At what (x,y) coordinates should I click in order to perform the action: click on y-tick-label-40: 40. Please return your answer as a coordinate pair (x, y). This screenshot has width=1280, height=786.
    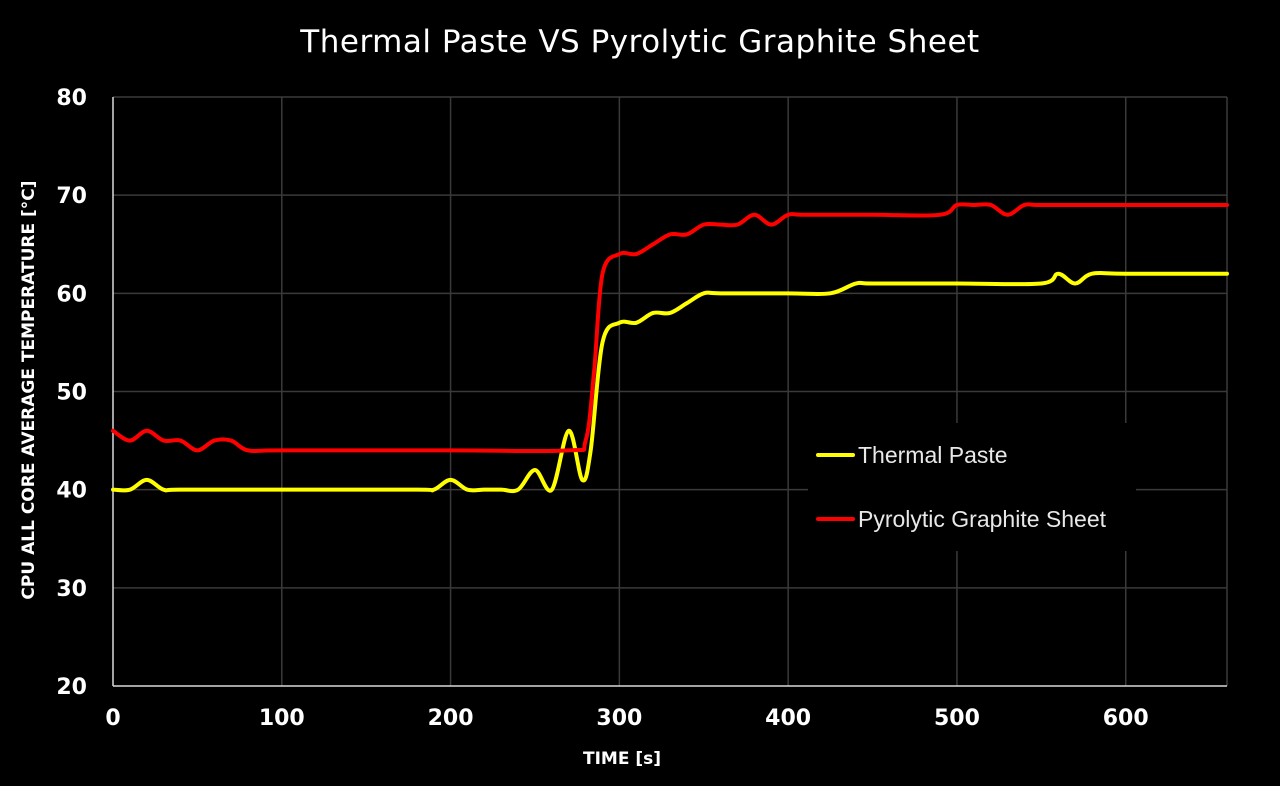
    Looking at the image, I should click on (71, 491).